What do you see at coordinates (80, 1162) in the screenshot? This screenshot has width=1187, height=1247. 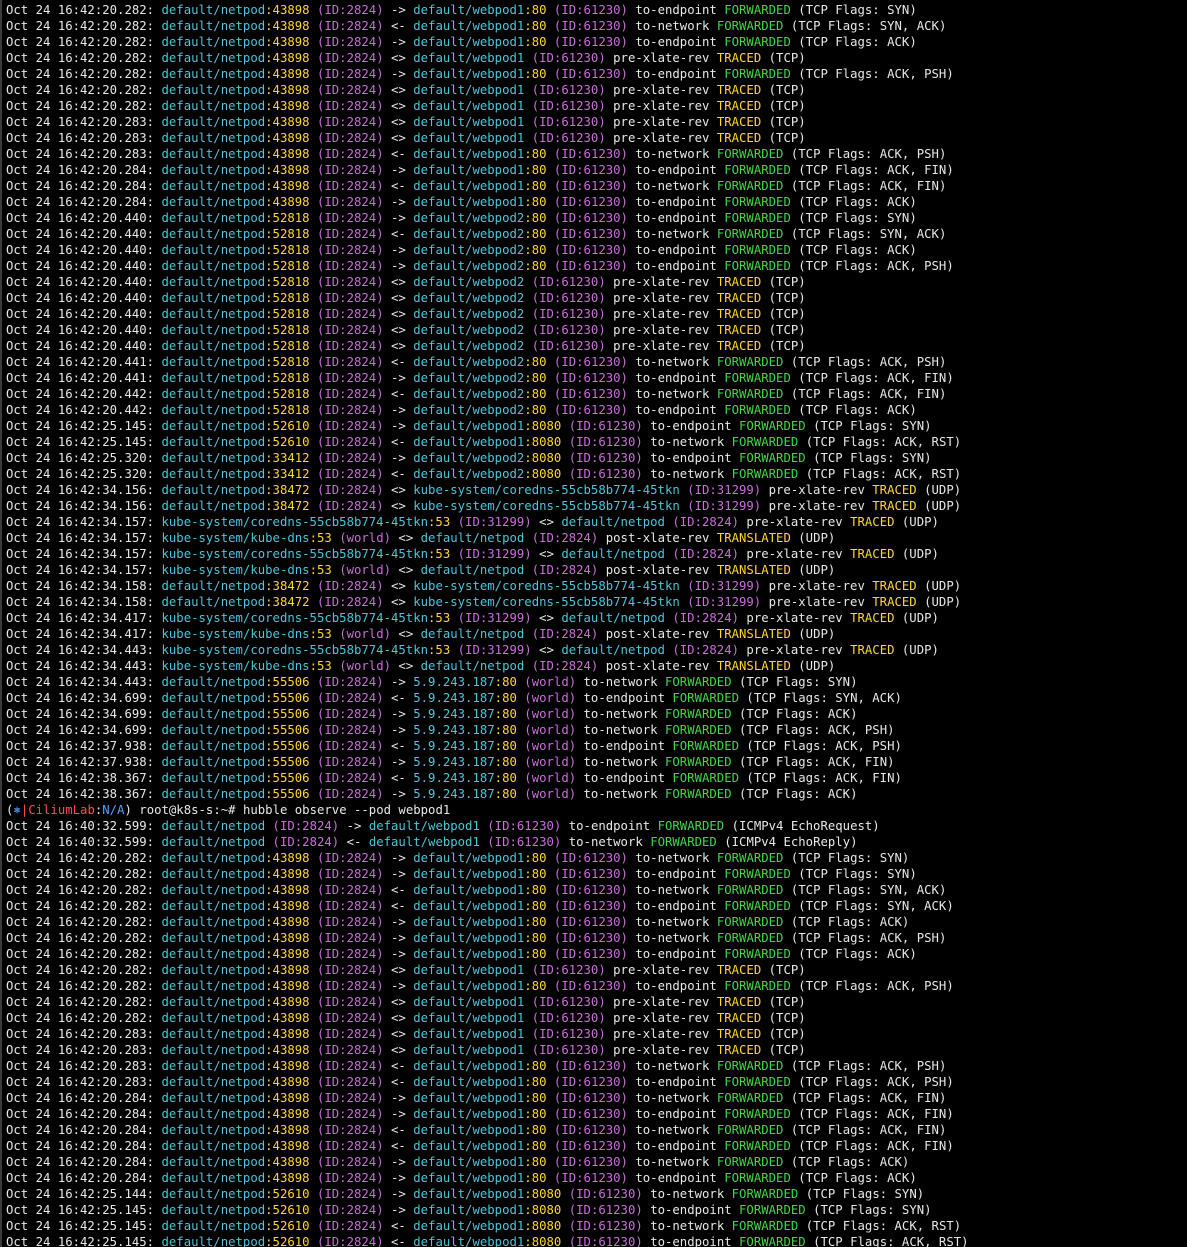 I see `flow-timestamp: Oct 24 16:42:20.284:` at bounding box center [80, 1162].